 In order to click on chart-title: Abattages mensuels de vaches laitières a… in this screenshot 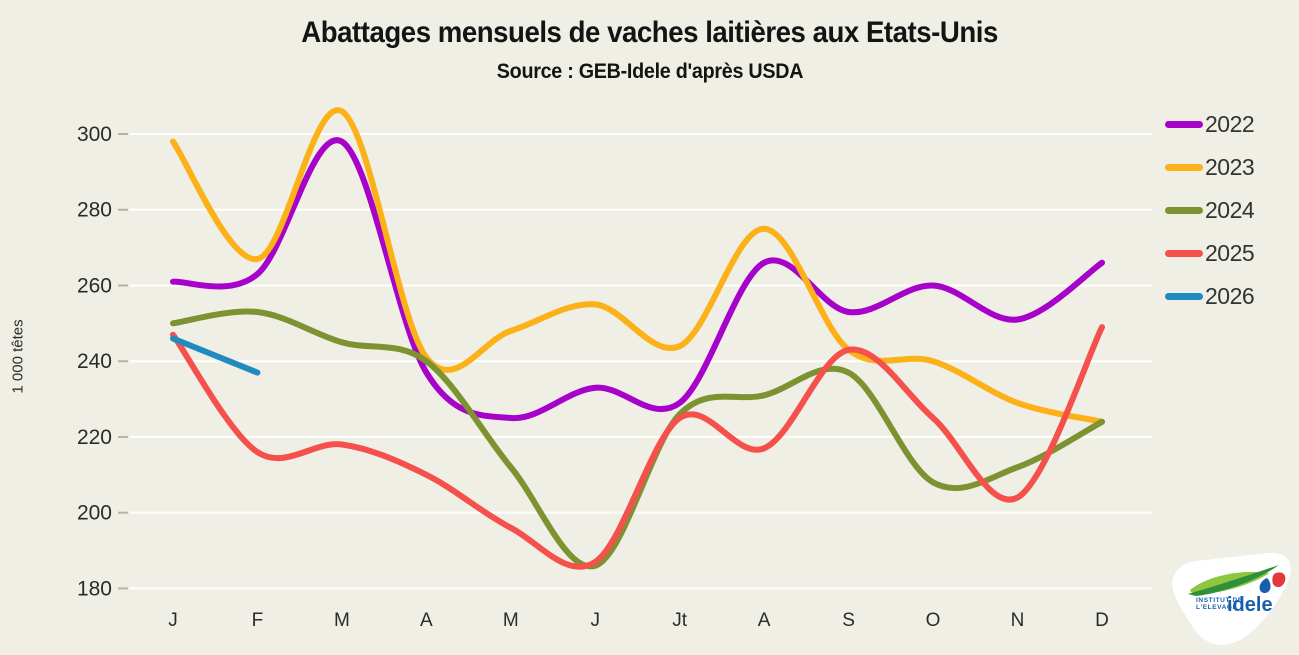, I will do `click(649, 33)`.